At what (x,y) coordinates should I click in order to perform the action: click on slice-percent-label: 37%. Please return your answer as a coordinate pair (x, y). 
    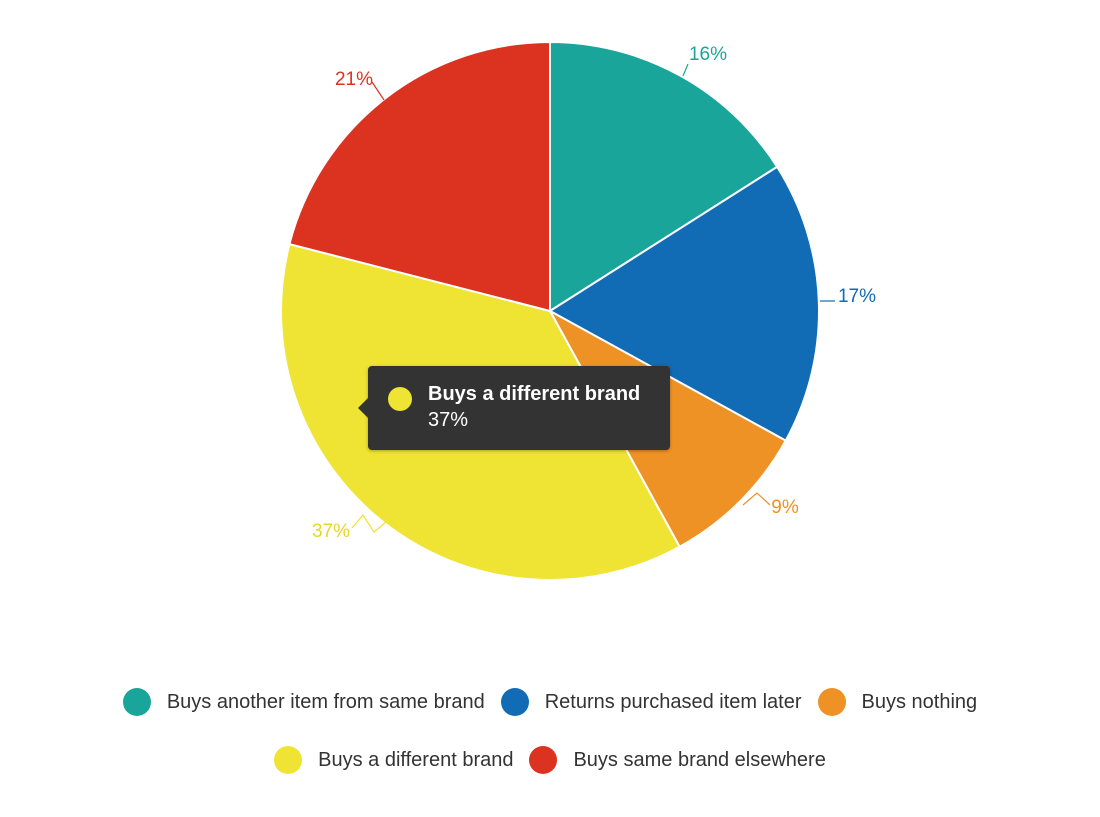
    Looking at the image, I should click on (331, 531).